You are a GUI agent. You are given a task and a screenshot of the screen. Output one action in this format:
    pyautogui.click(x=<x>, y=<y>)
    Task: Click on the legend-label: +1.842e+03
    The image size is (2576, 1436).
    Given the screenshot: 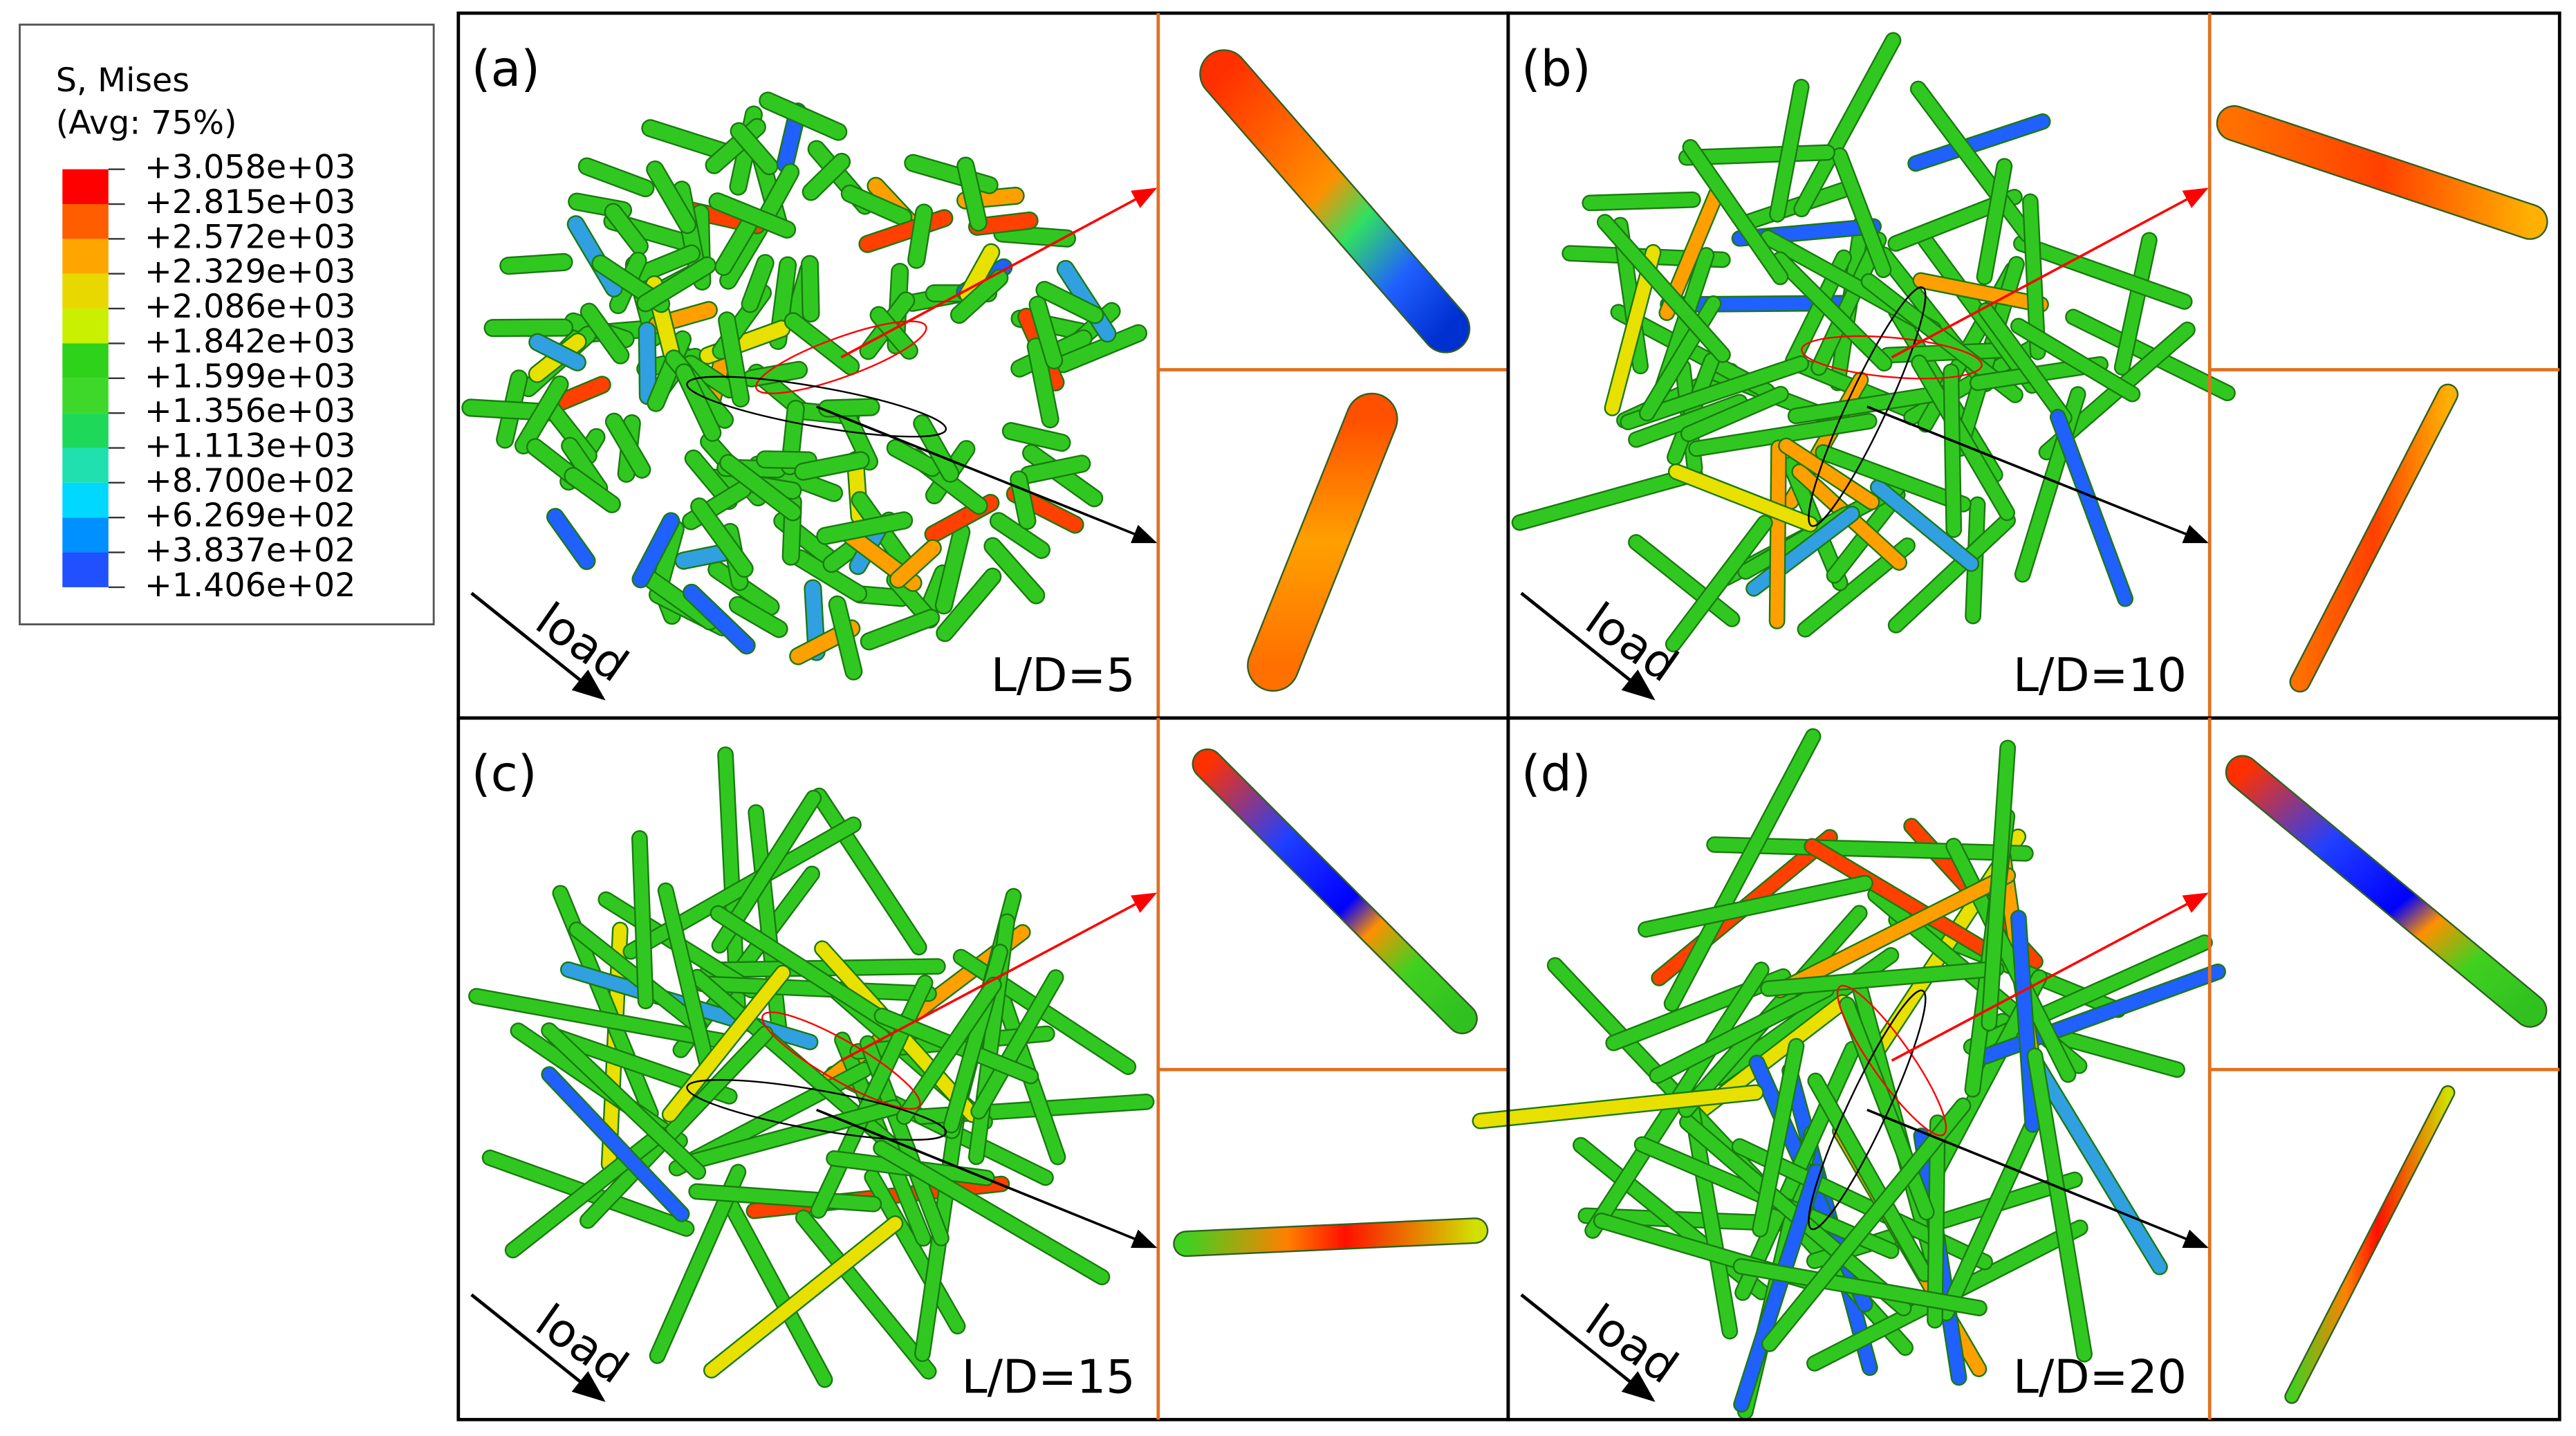 What is the action you would take?
    pyautogui.click(x=250, y=341)
    